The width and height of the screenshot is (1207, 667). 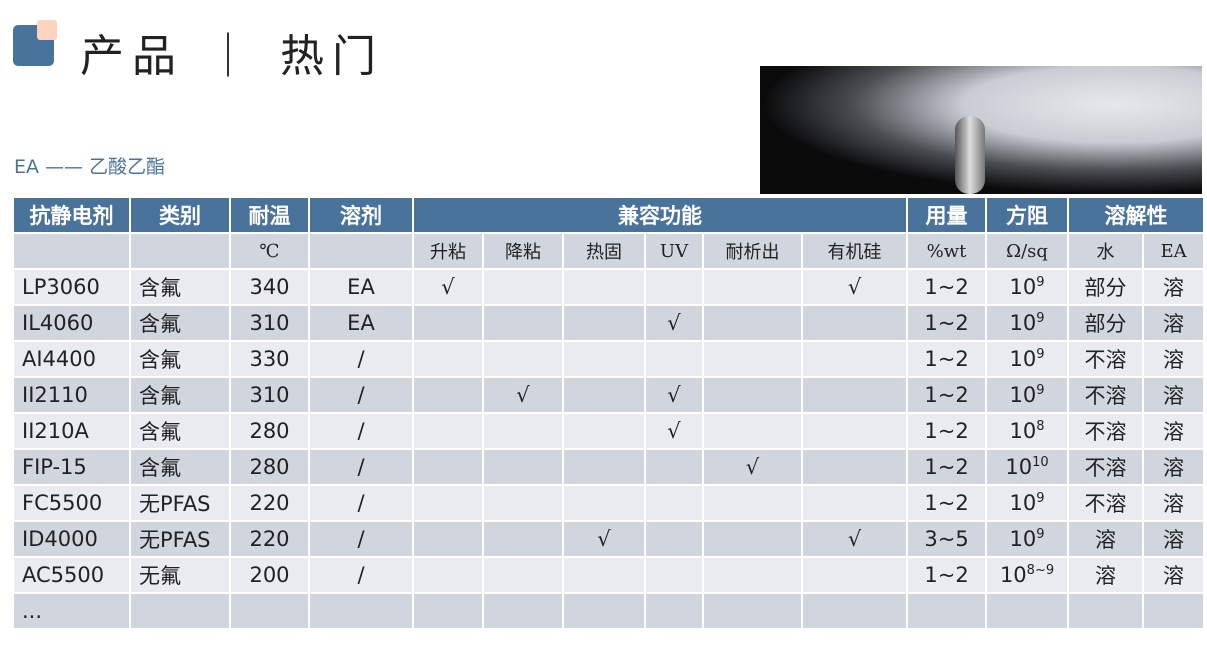 What do you see at coordinates (269, 215) in the screenshot?
I see `header-cell: 耐温` at bounding box center [269, 215].